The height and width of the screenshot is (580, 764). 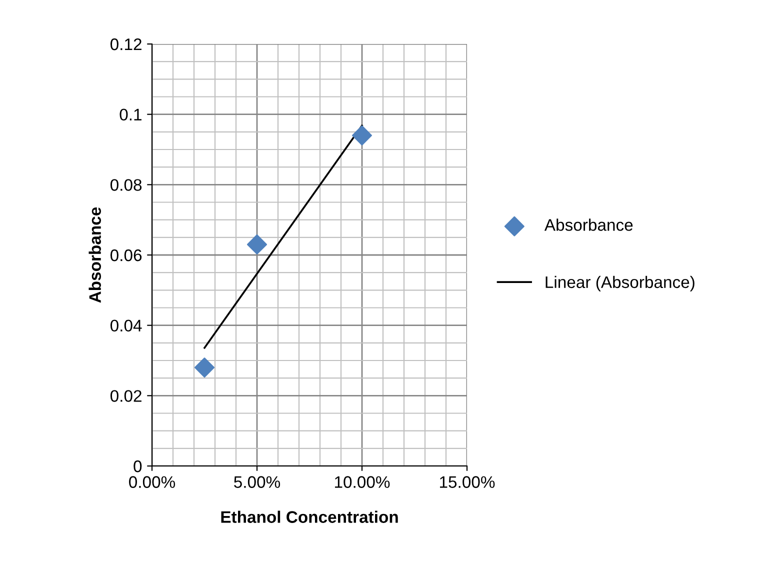 I want to click on x-tick-label: 0.00%, so click(x=152, y=482).